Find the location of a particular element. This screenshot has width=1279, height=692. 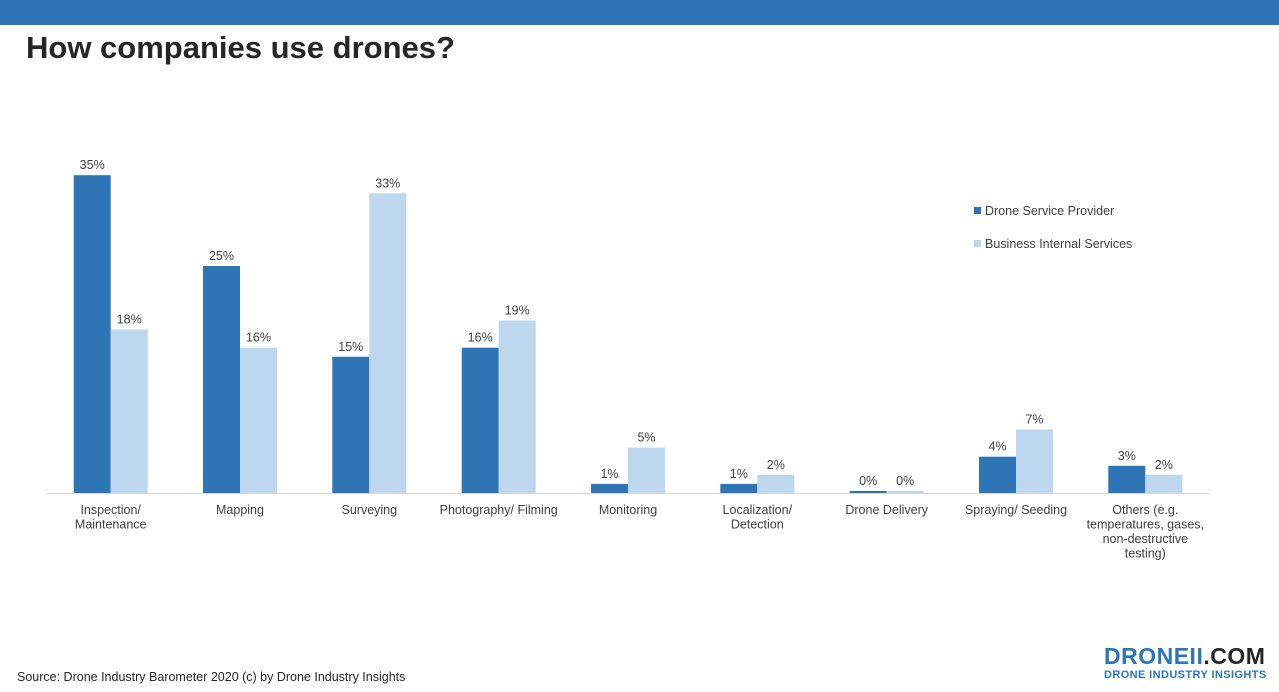

category-label-1: Mapping is located at coordinates (240, 510).